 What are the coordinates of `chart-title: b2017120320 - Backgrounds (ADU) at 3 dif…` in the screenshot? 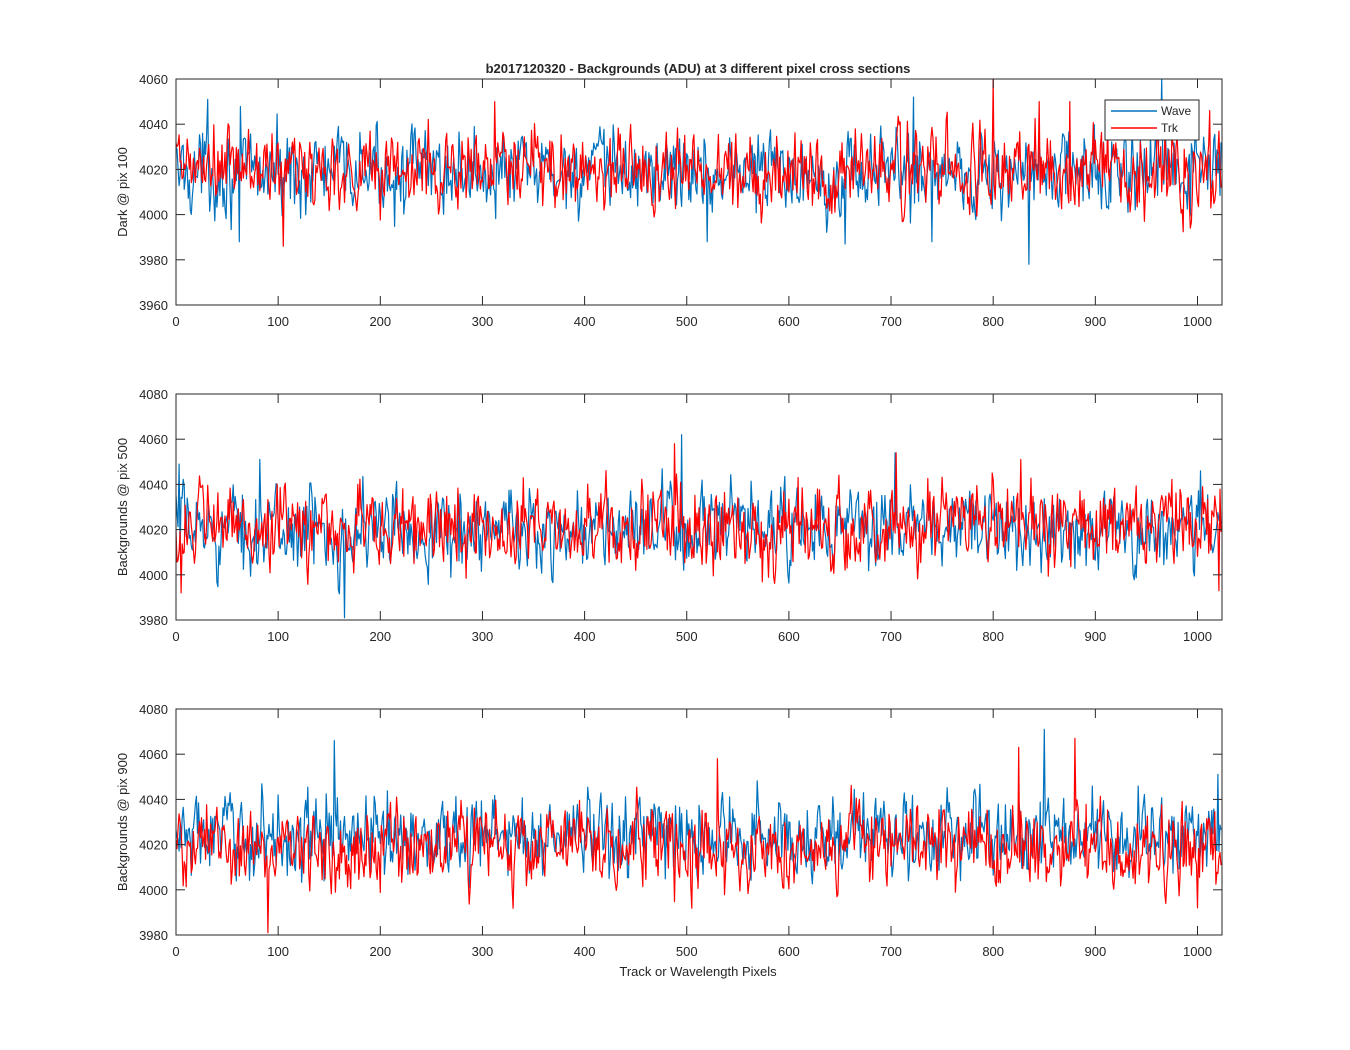 It's located at (698, 68).